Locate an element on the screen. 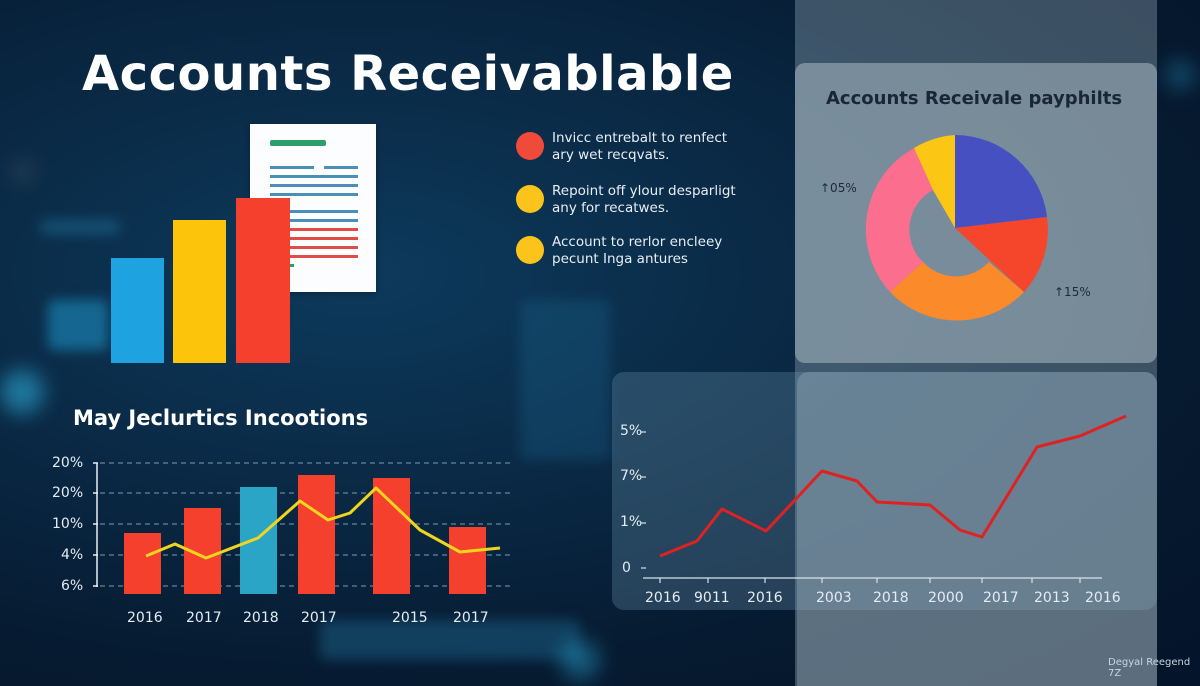 This screenshot has width=1200, height=686. pie-label-left: ↑05% is located at coordinates (838, 188).